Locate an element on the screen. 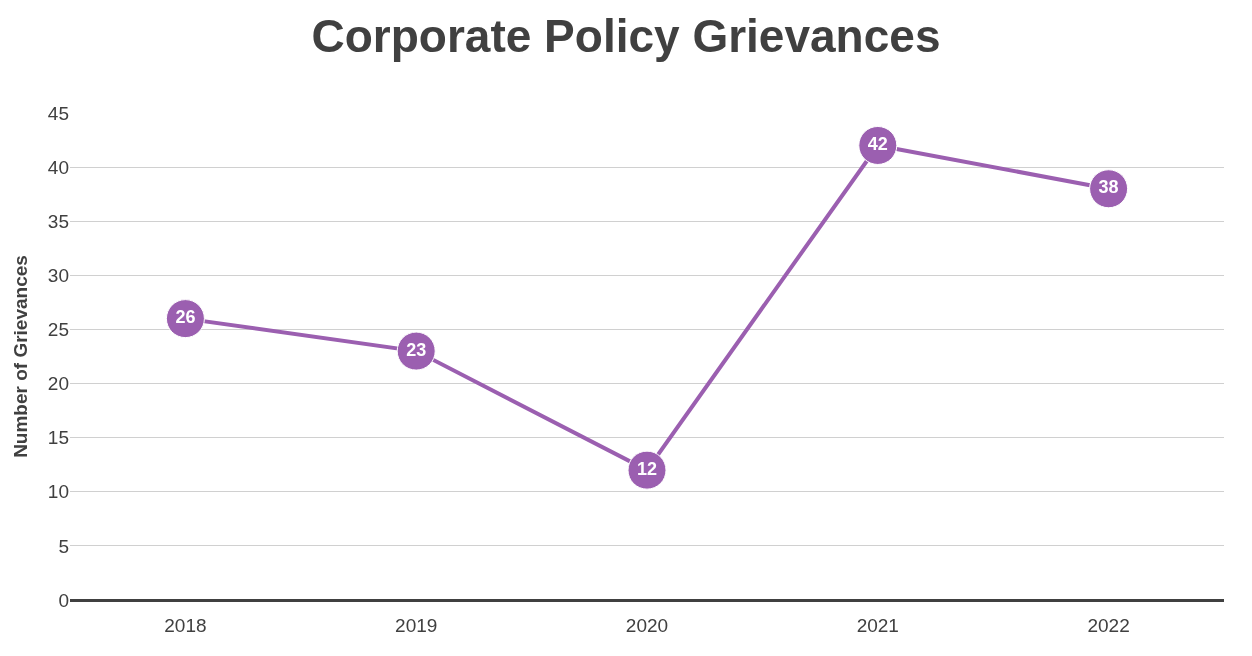  y-tick-label: 15 is located at coordinates (58, 438).